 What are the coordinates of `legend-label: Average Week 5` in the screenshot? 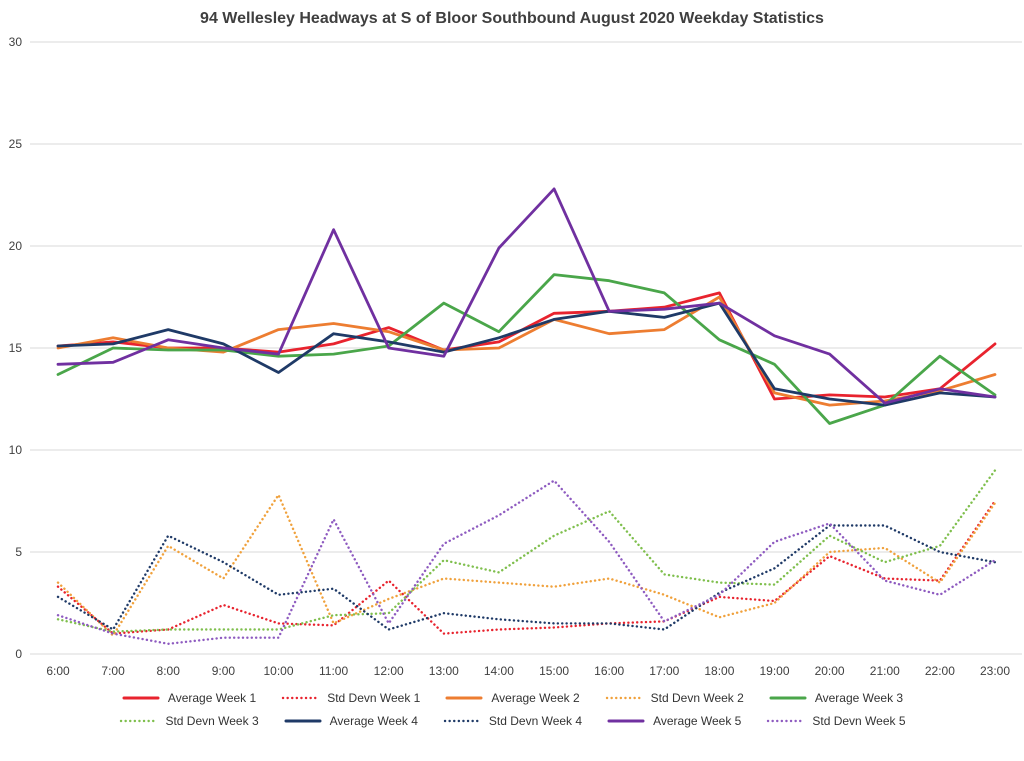 It's located at (697, 721).